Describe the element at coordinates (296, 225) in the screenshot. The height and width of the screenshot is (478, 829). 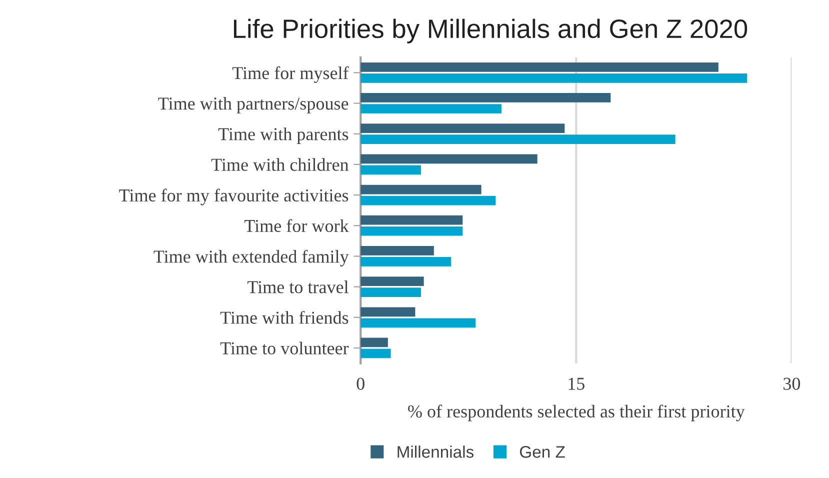
I see `y-tick-label: Time for work` at that location.